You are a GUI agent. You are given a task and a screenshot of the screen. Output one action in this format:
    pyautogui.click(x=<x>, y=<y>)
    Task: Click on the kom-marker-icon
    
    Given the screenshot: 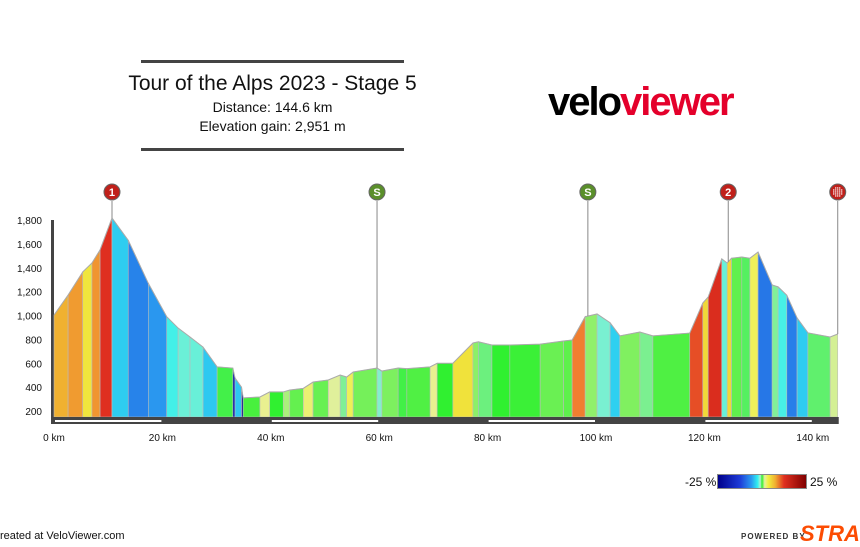 What is the action you would take?
    pyautogui.click(x=728, y=192)
    